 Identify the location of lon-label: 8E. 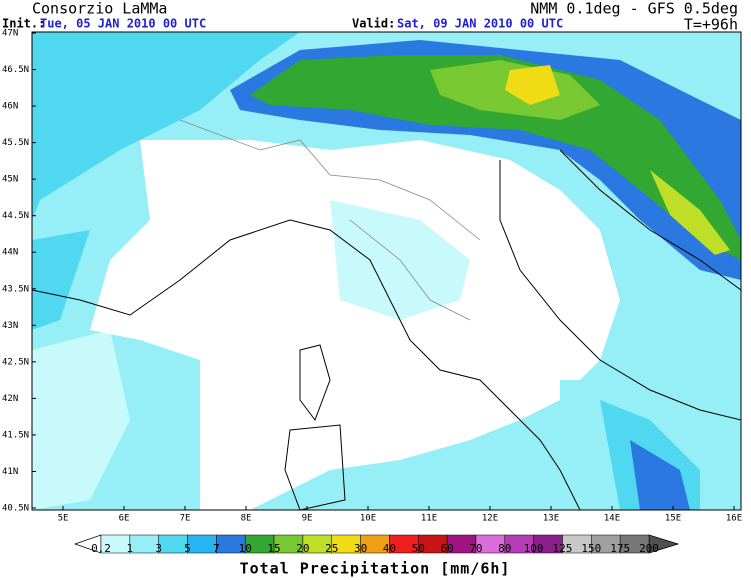
(246, 519).